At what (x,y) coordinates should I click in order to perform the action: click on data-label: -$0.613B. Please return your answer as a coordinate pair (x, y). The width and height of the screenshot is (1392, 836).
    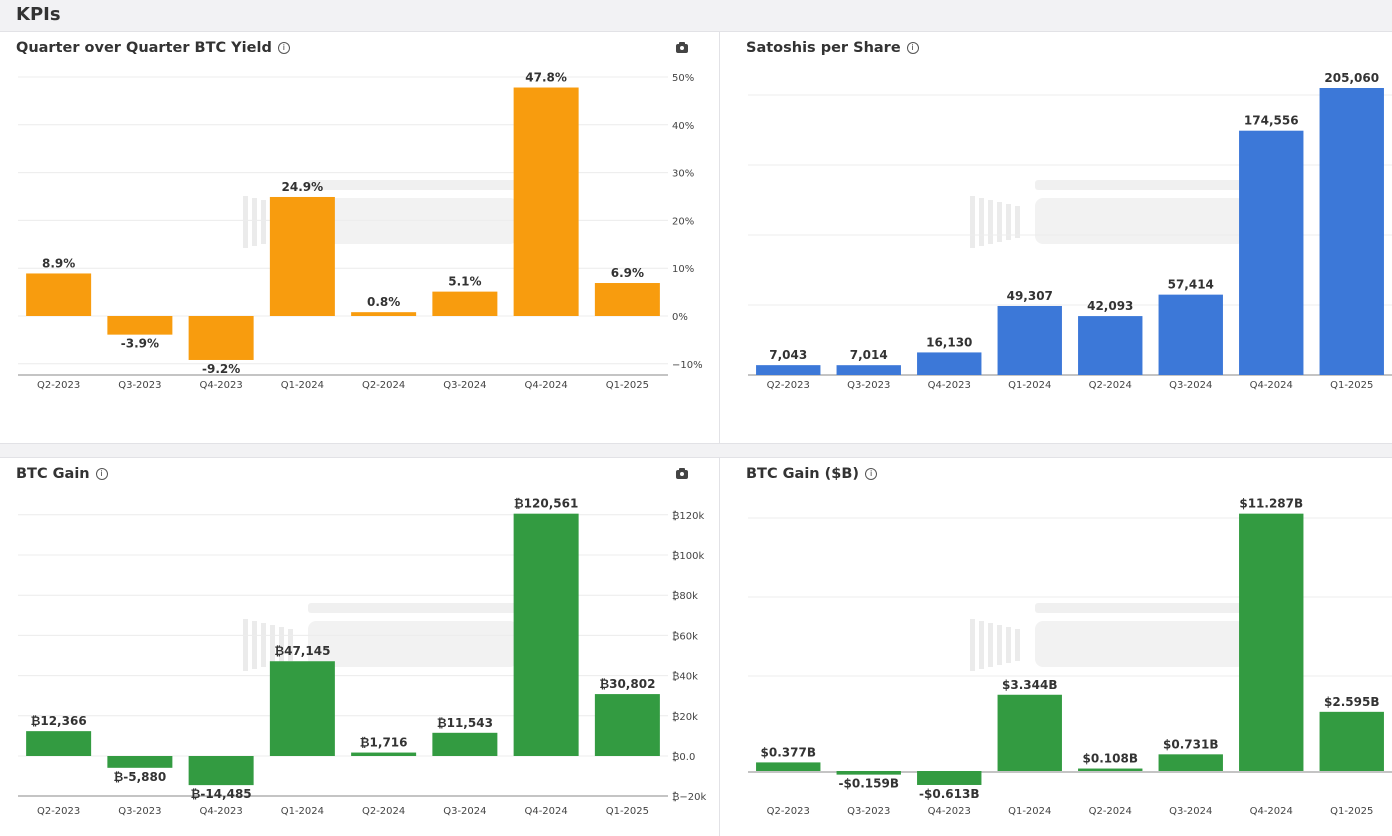
    Looking at the image, I should click on (949, 794).